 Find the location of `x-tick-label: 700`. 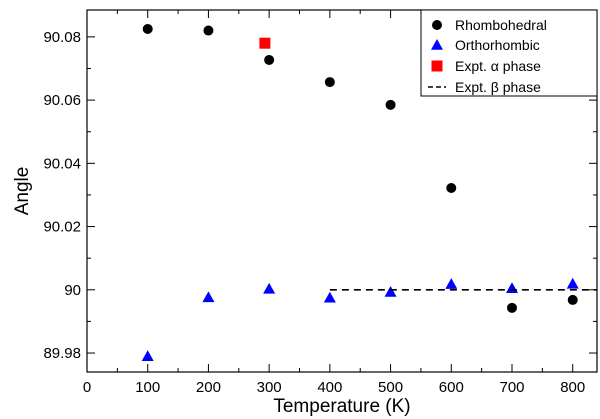

x-tick-label: 700 is located at coordinates (511, 387).